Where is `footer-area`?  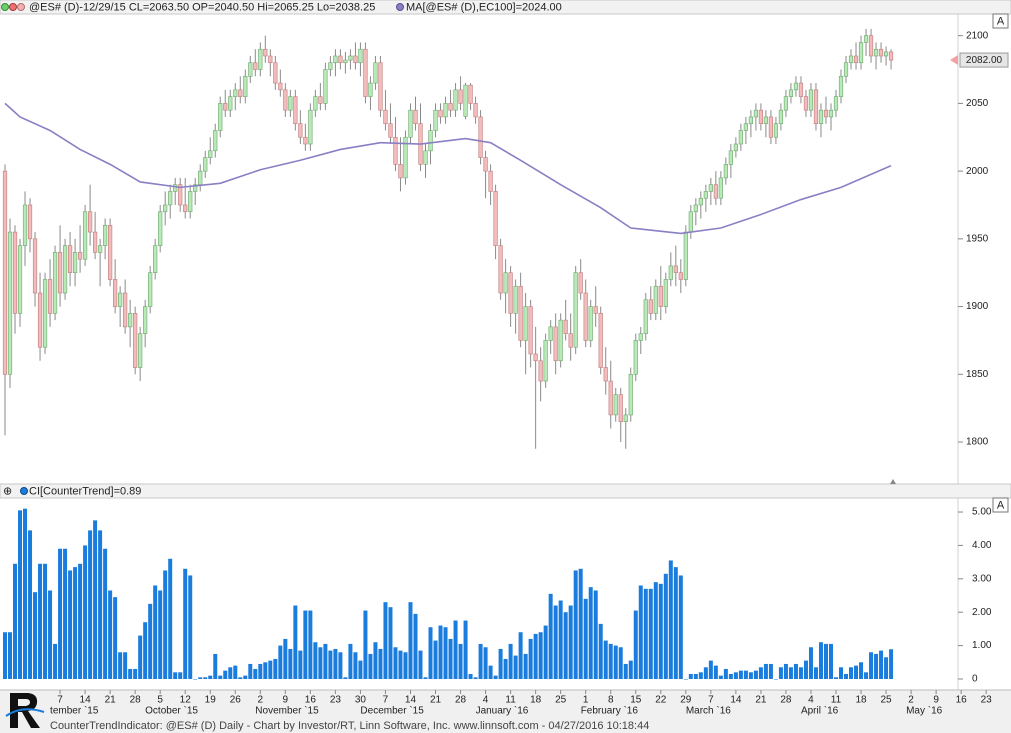 footer-area is located at coordinates (505, 711).